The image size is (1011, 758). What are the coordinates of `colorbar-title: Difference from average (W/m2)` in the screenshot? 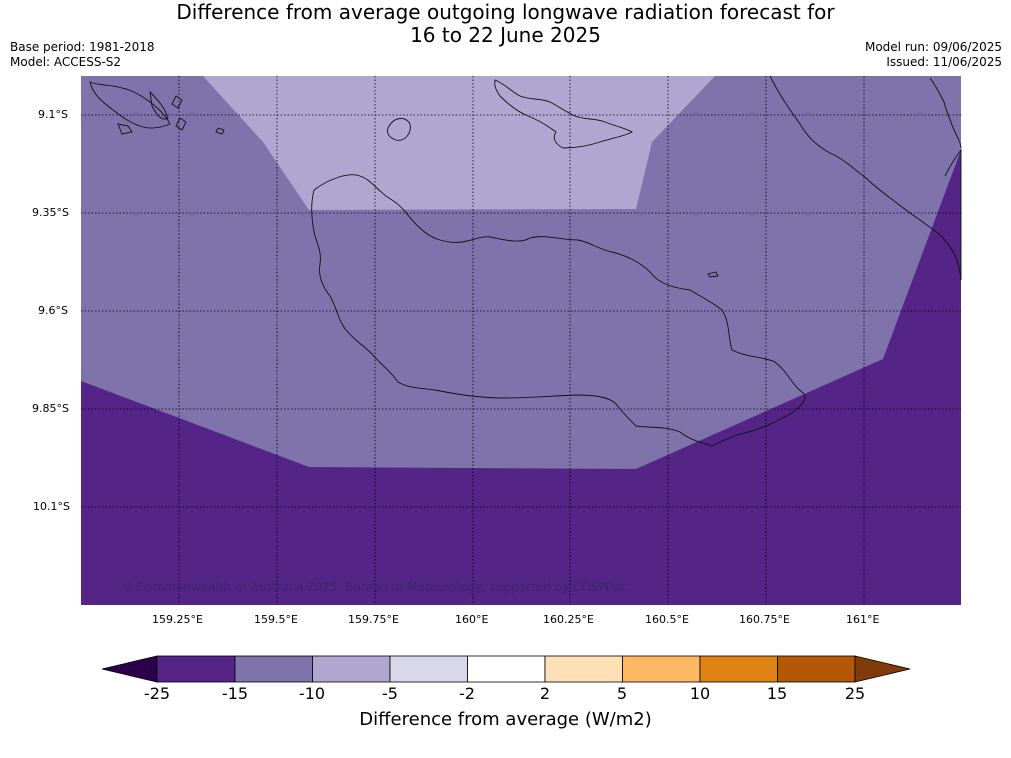 It's located at (505, 719).